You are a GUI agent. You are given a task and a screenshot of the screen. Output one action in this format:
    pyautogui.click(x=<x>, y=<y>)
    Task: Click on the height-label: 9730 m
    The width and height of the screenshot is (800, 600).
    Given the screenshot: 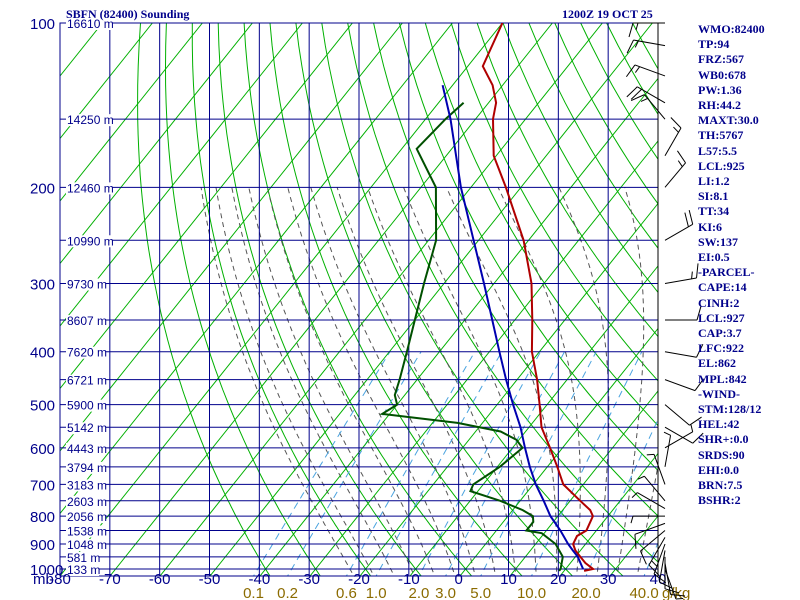 What is the action you would take?
    pyautogui.click(x=87, y=285)
    